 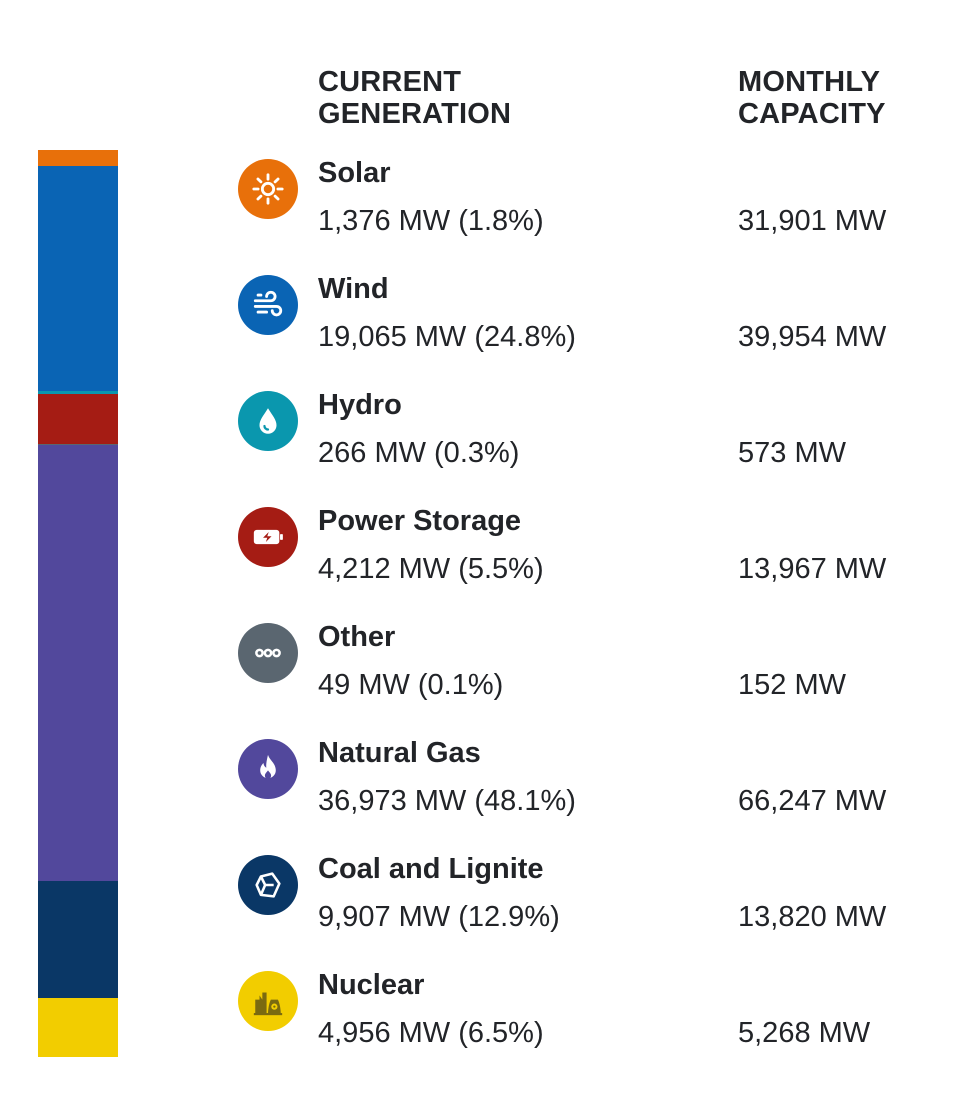 What do you see at coordinates (812, 569) in the screenshot?
I see `monthly-capacity-value: 13,967 MW` at bounding box center [812, 569].